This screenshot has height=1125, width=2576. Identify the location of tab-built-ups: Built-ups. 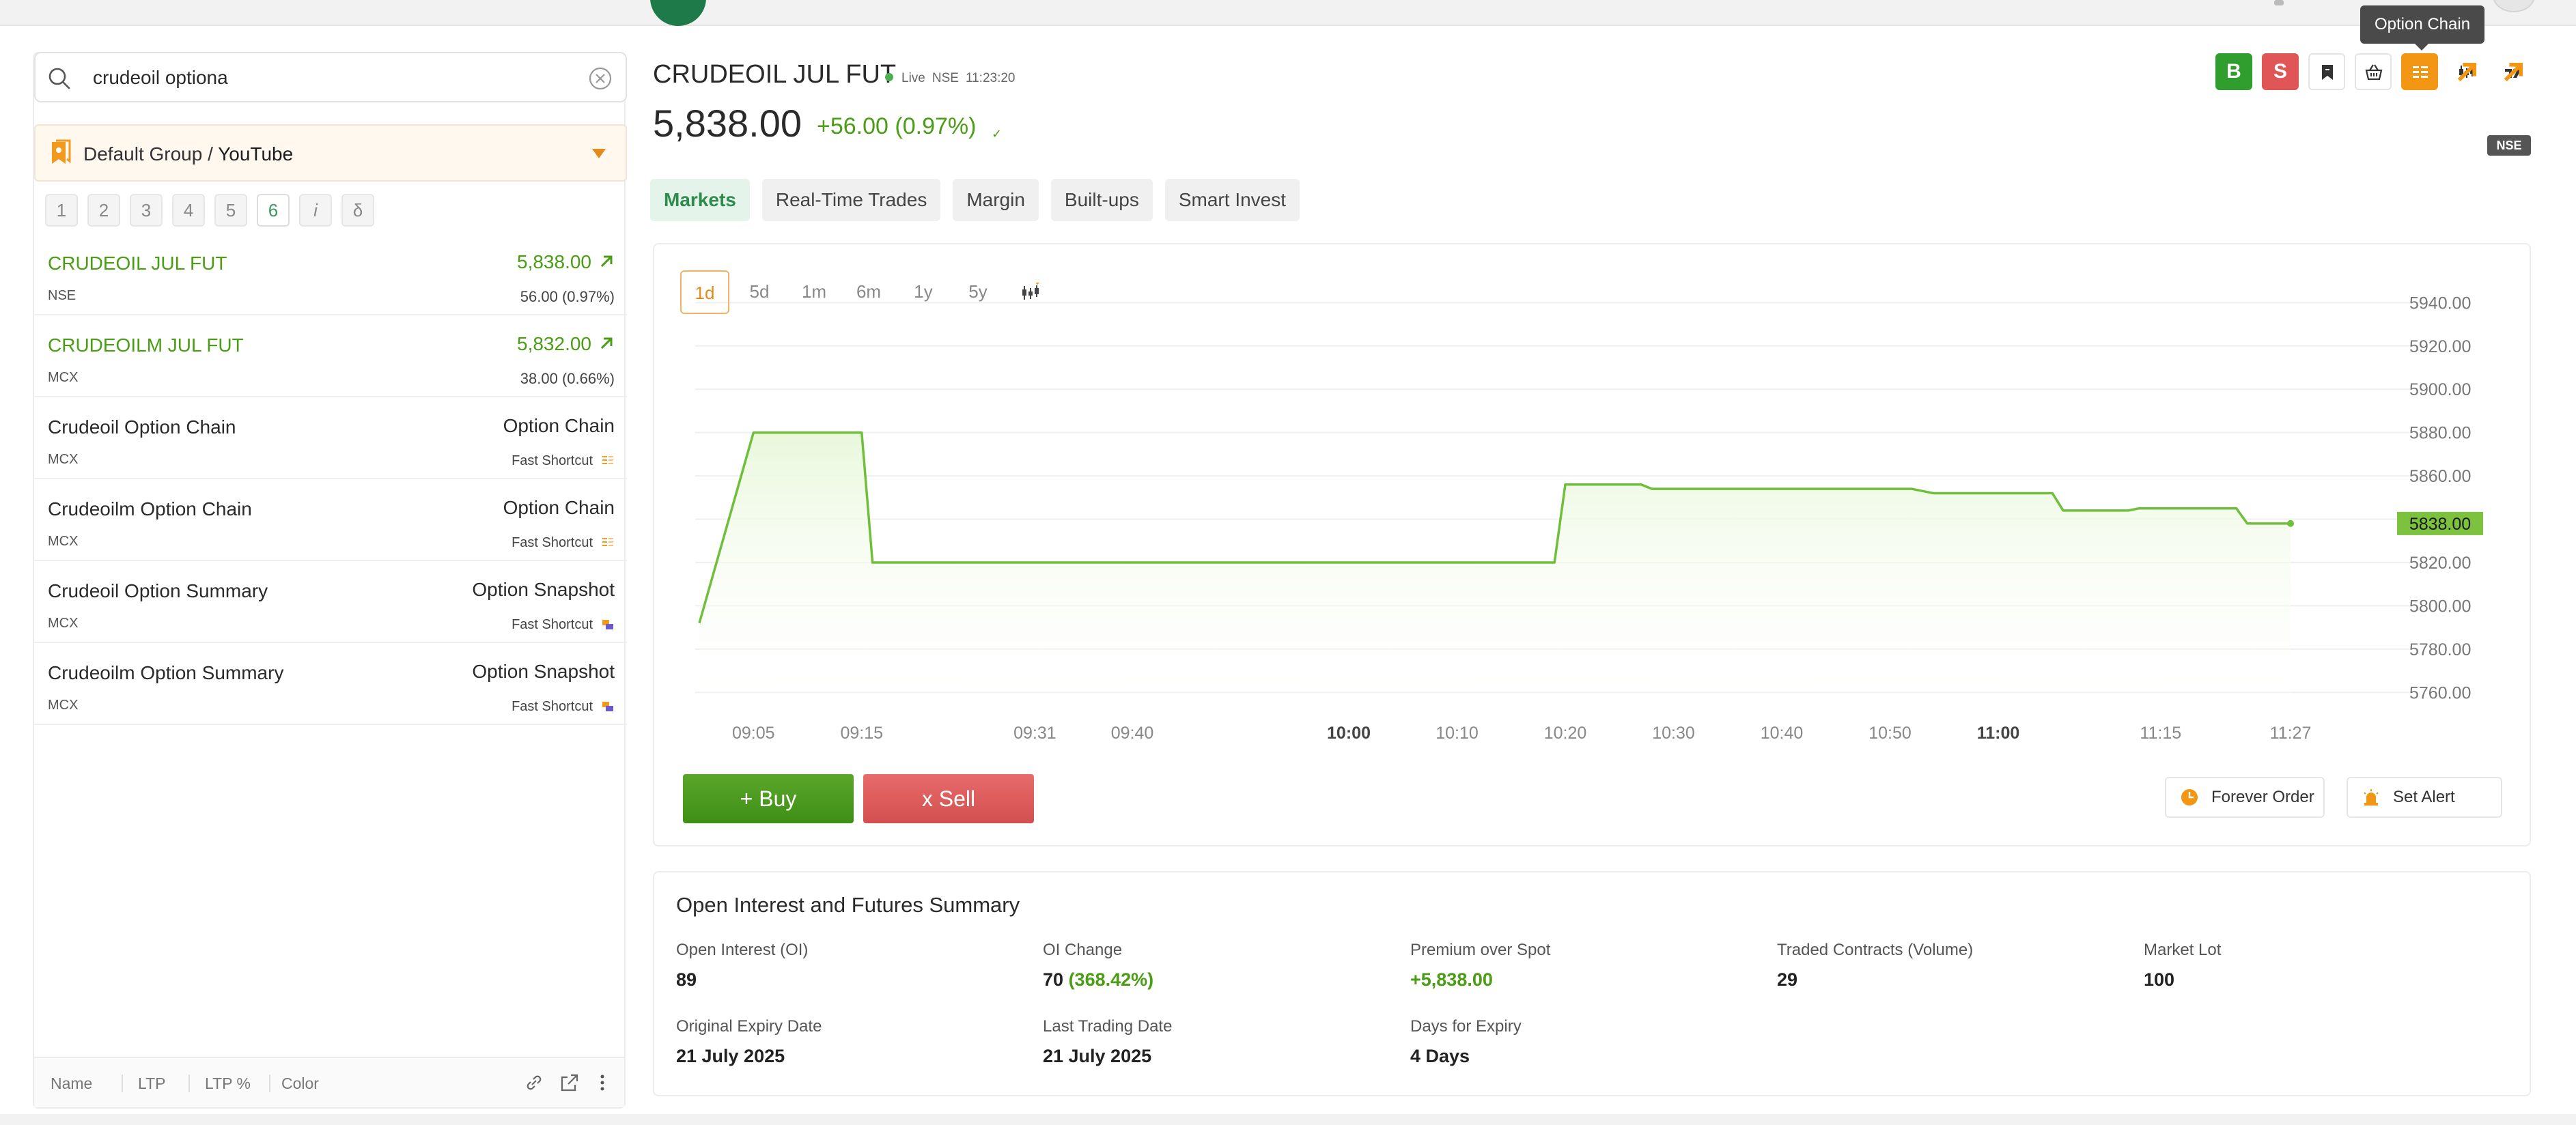
(1101, 200).